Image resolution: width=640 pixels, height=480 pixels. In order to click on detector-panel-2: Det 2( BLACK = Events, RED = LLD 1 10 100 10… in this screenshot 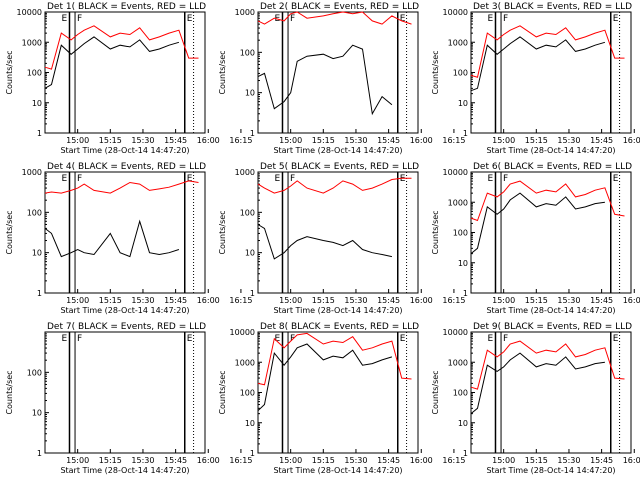, I will do `click(341, 78)`.